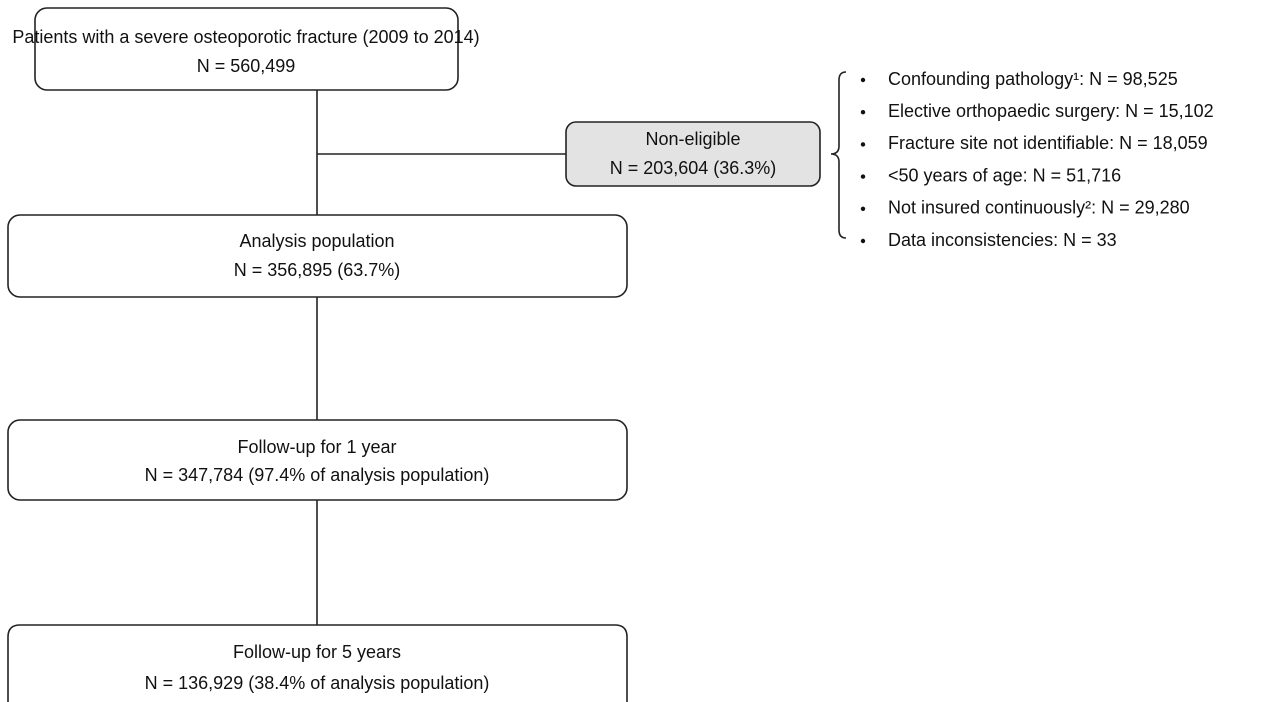 The width and height of the screenshot is (1285, 702). Describe the element at coordinates (692, 139) in the screenshot. I see `node-label: Non-eligible` at that location.